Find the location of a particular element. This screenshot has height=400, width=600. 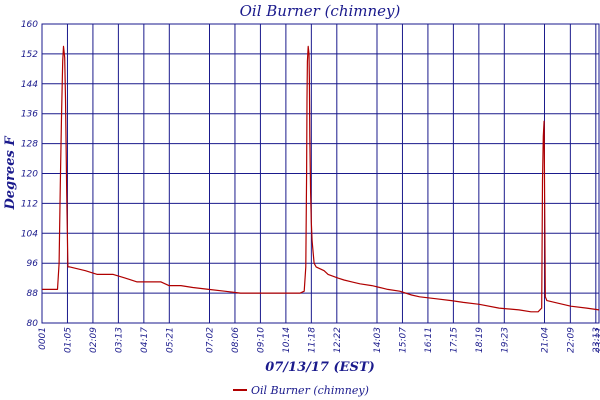

y-tick-label: 120 is located at coordinates (29, 175).